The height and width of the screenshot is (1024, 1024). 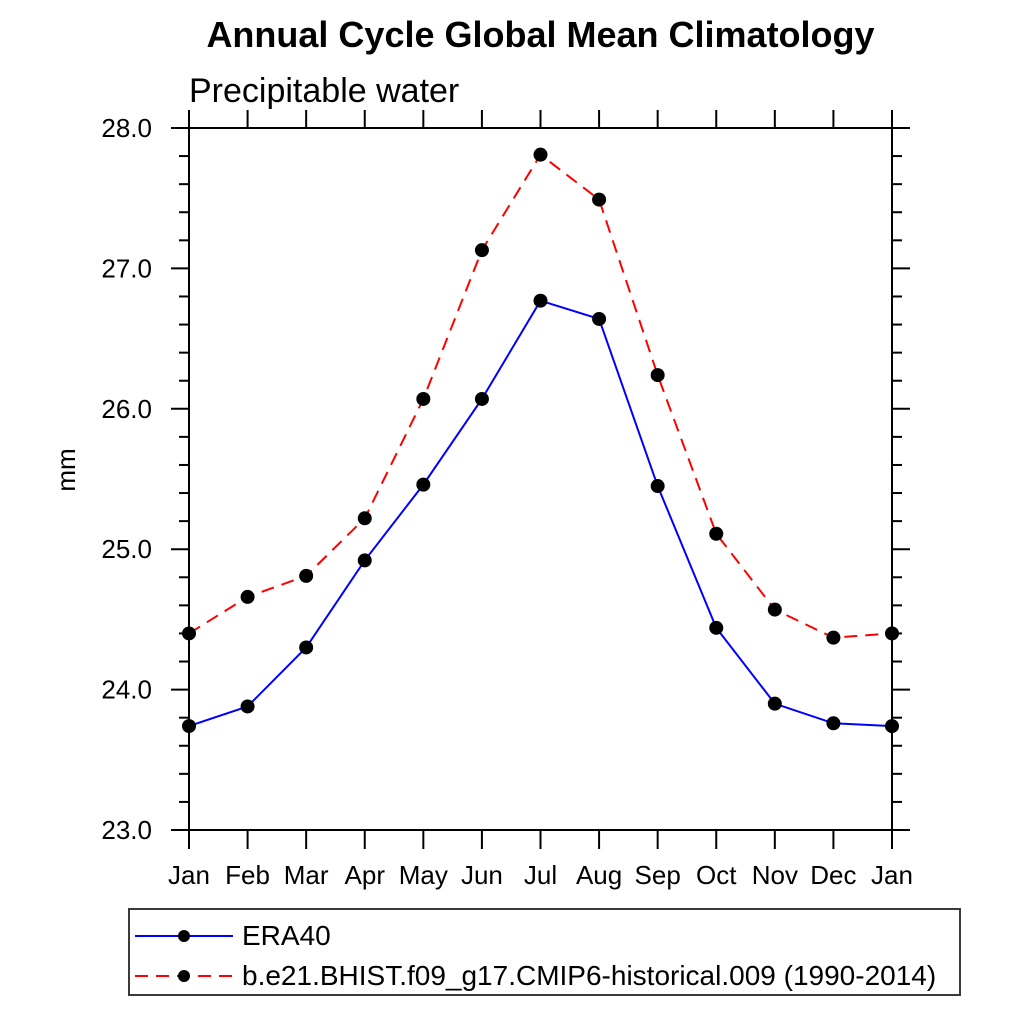 I want to click on x-tick-label: Jun, so click(x=482, y=875).